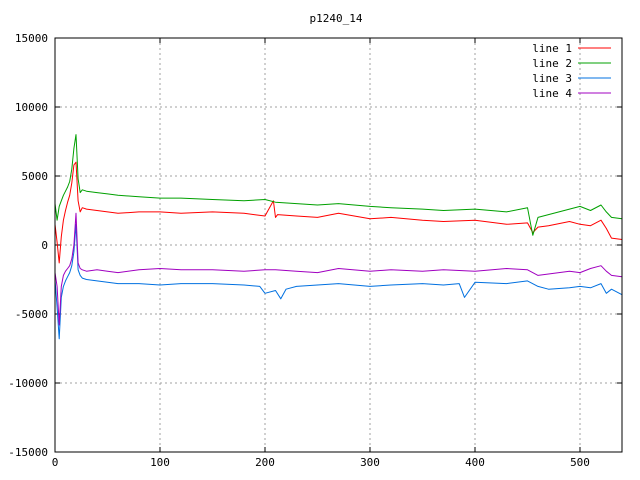  Describe the element at coordinates (370, 462) in the screenshot. I see `x-tick-label: 300` at that location.